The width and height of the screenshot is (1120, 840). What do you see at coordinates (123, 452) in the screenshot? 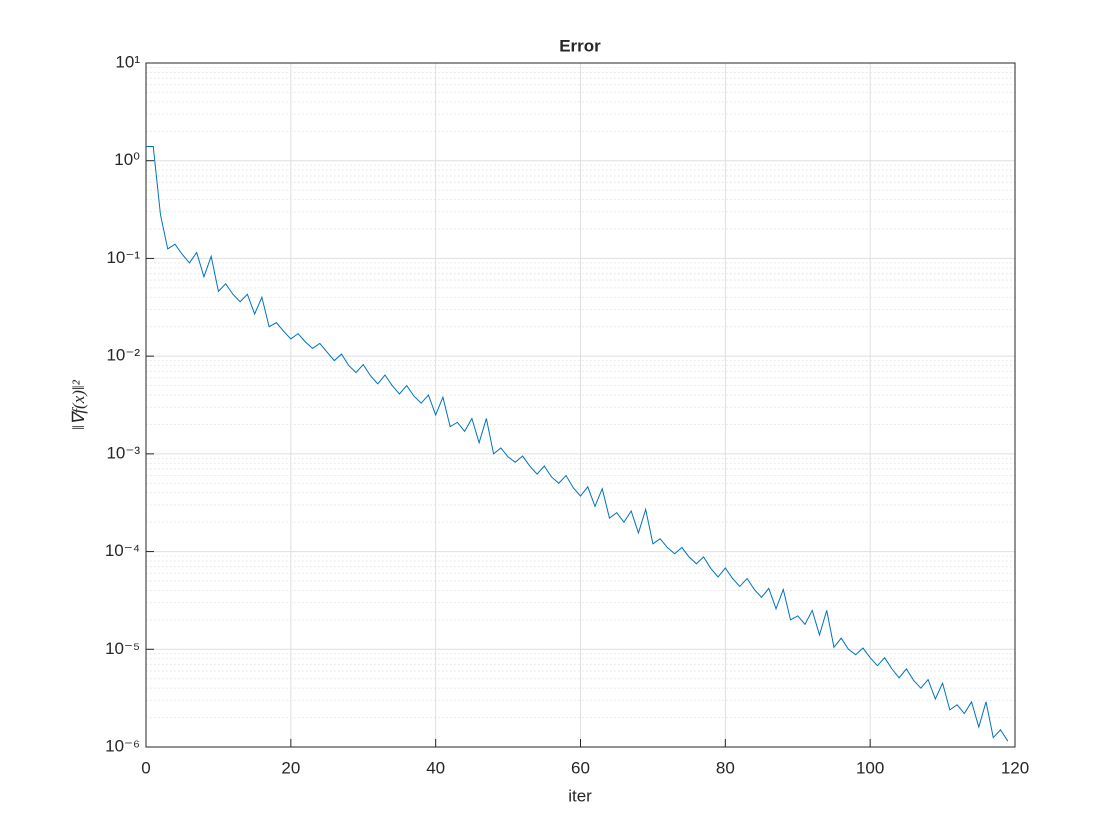
I see `y-tick-label: 10⁻³` at bounding box center [123, 452].